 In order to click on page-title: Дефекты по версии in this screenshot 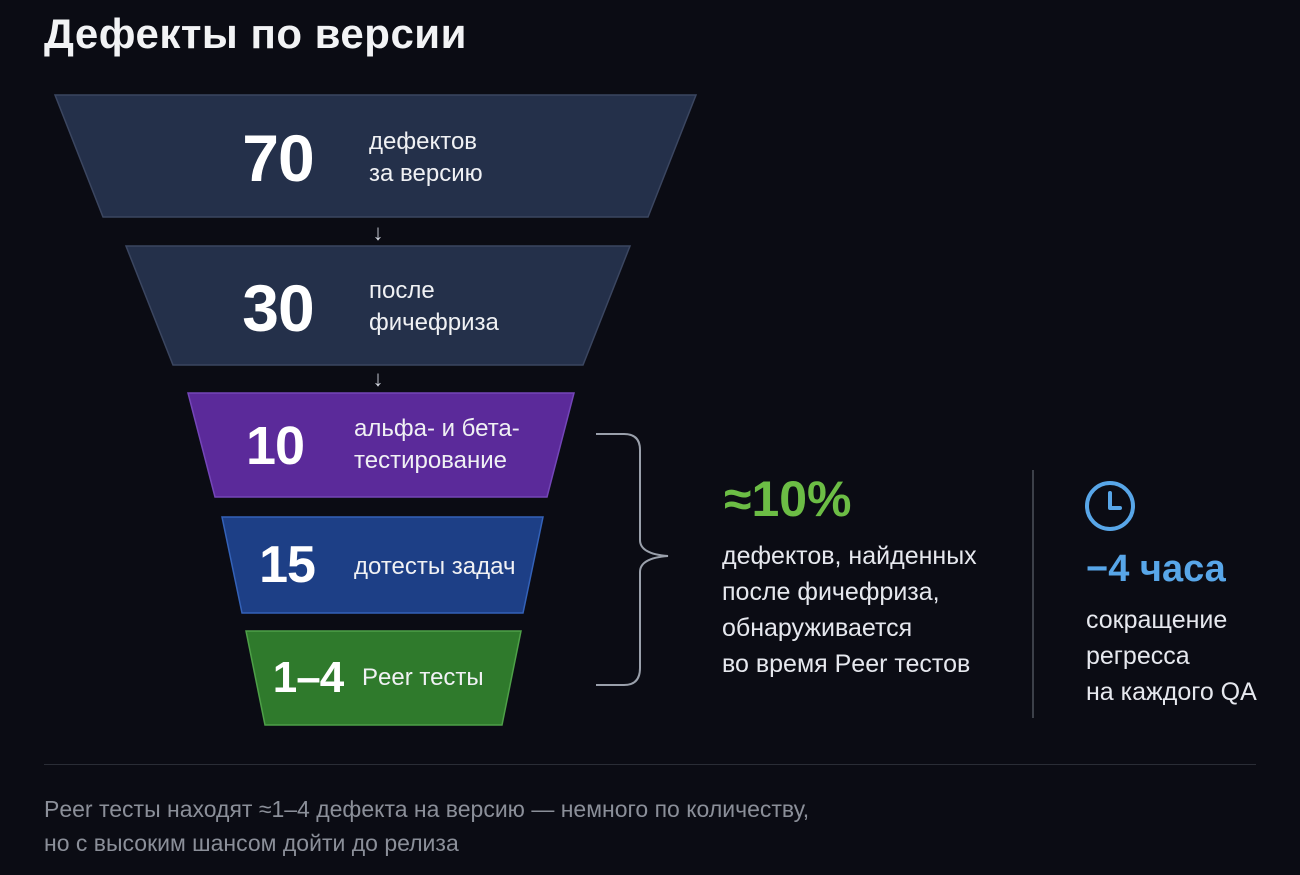, I will do `click(255, 33)`.